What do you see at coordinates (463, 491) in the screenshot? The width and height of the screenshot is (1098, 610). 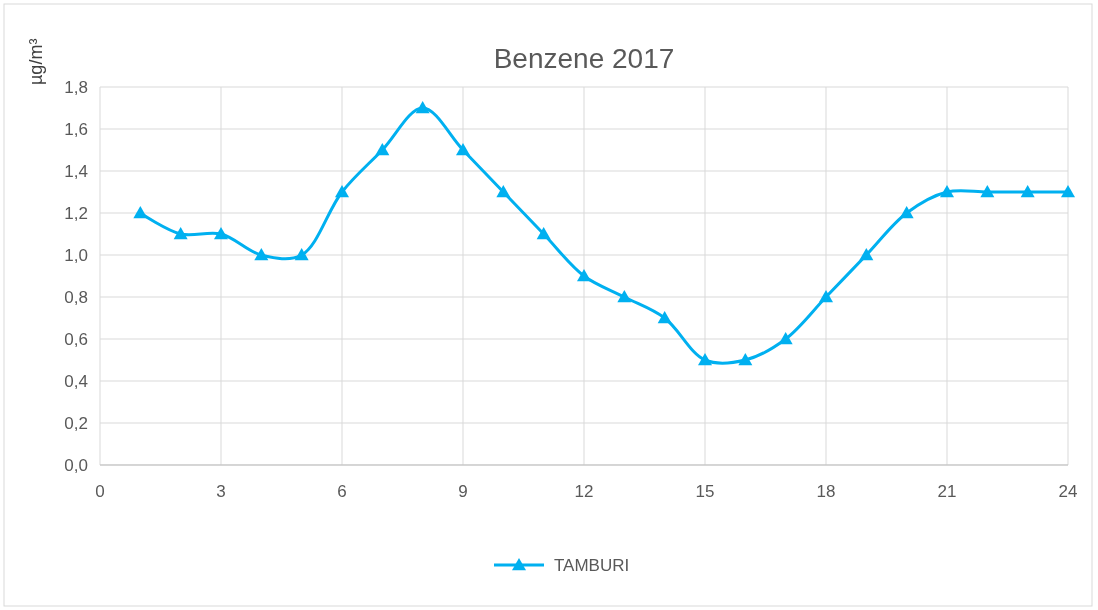 I see `x-tick-label: 9` at bounding box center [463, 491].